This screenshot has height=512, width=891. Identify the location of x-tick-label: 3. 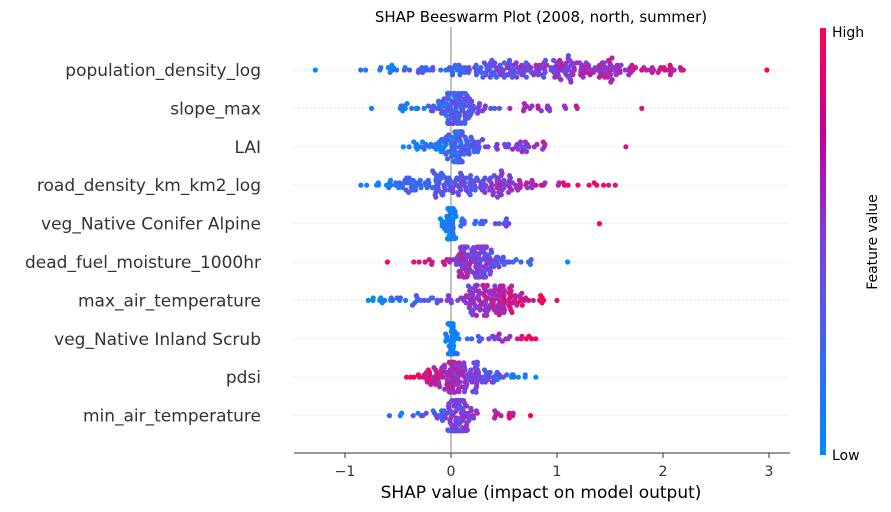
(769, 472).